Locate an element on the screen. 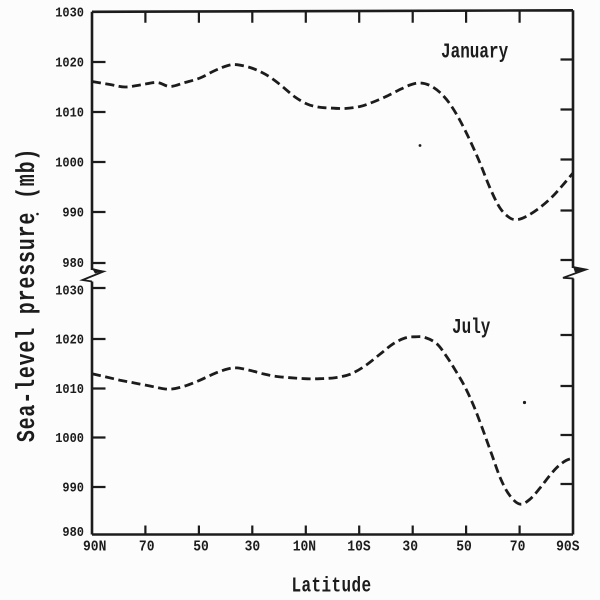  svg-text: 90N is located at coordinates (94, 548).